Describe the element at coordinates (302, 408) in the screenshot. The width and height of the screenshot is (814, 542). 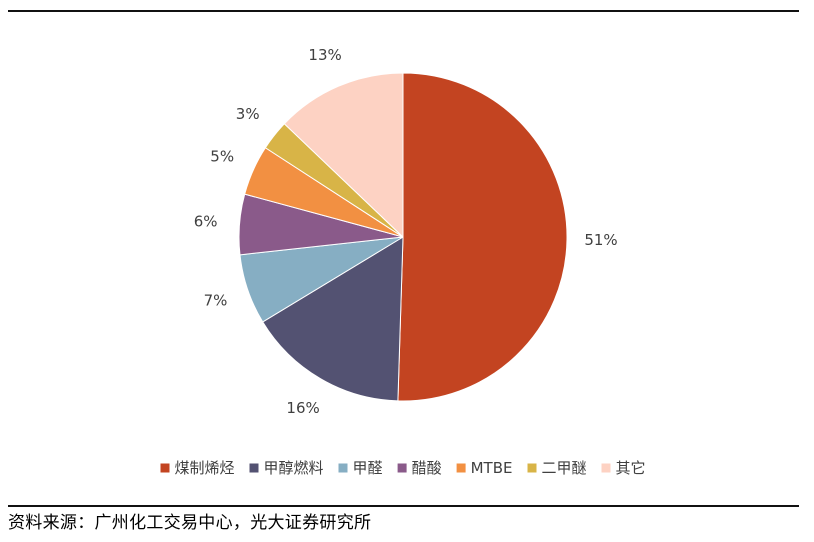
I see `slice-percent-label: 16%` at that location.